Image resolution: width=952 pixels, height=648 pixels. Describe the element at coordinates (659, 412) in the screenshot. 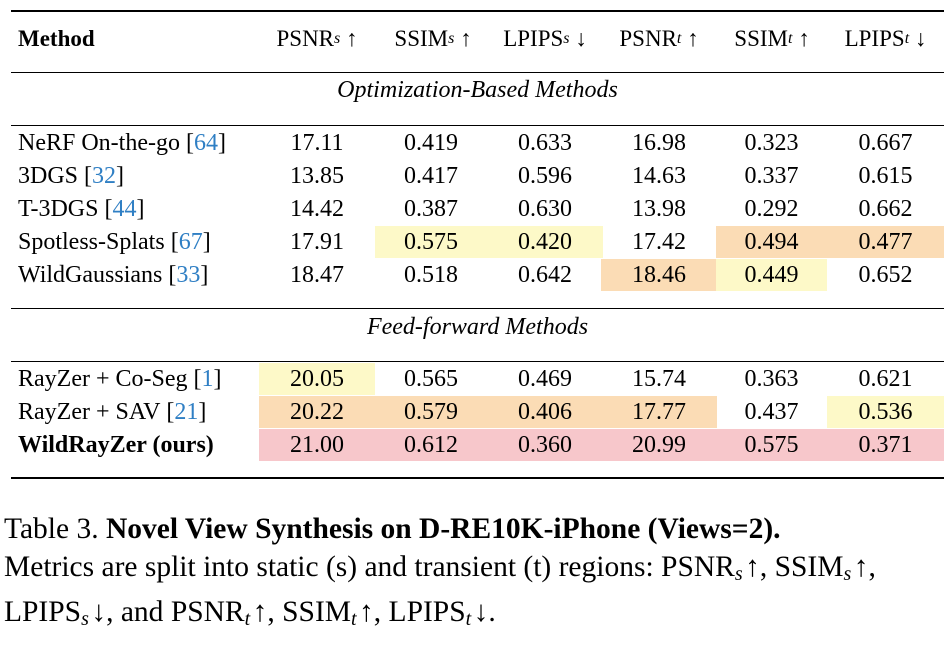

I see `metric-cell: 17.77` at that location.